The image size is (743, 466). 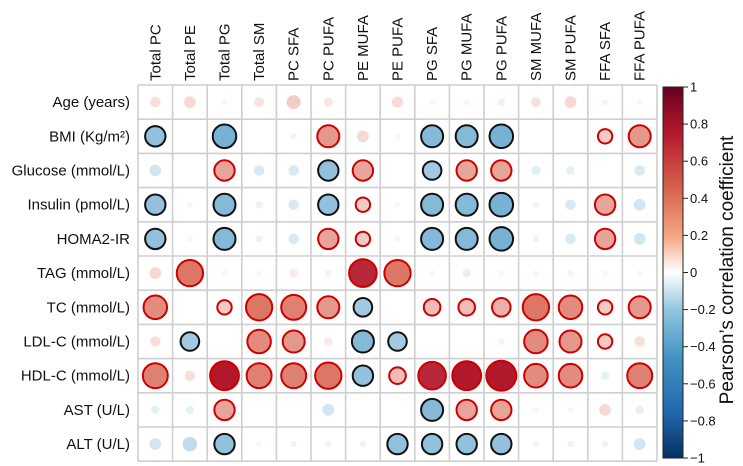 I want to click on row-label: Insulin (pmol/L), so click(x=78, y=205).